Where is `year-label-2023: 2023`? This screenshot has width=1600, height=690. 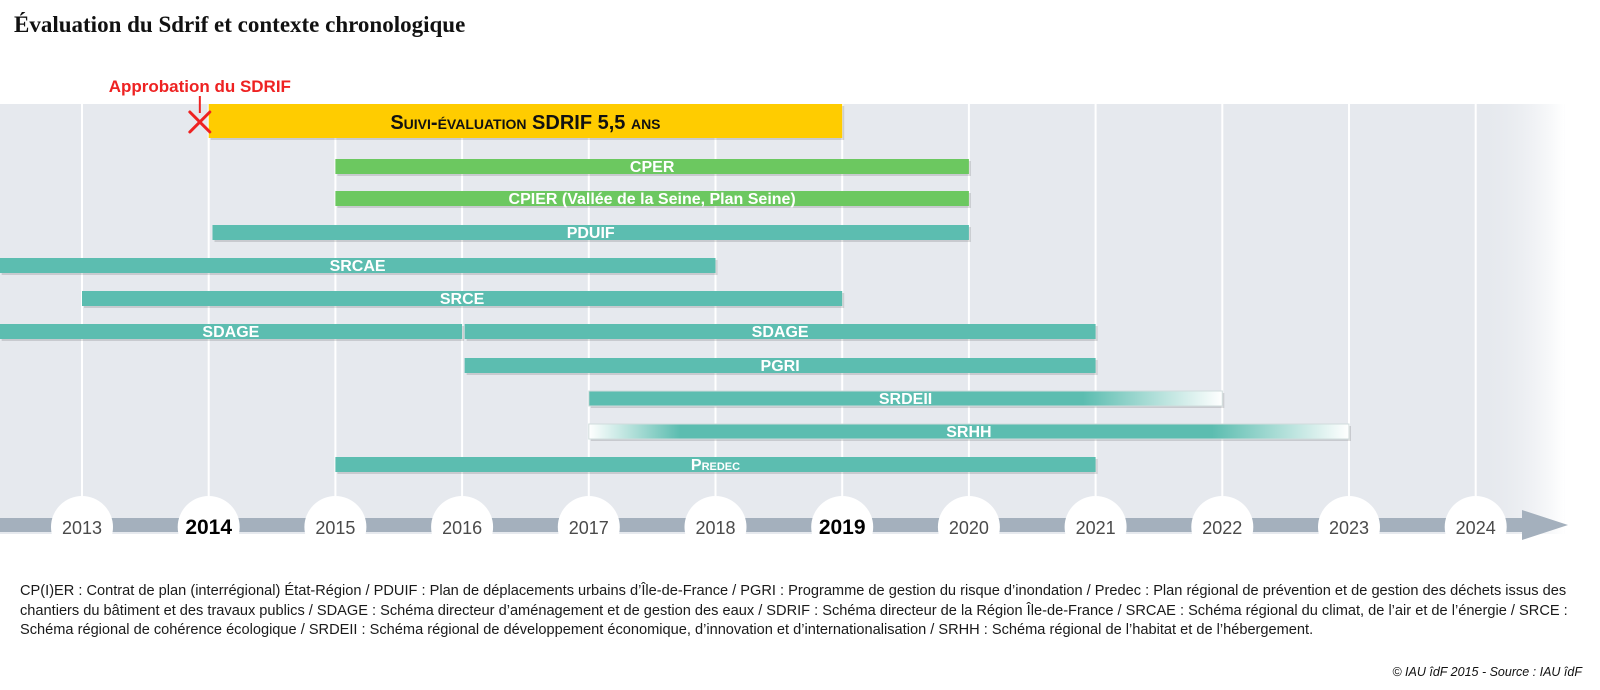
year-label-2023: 2023 is located at coordinates (1349, 528).